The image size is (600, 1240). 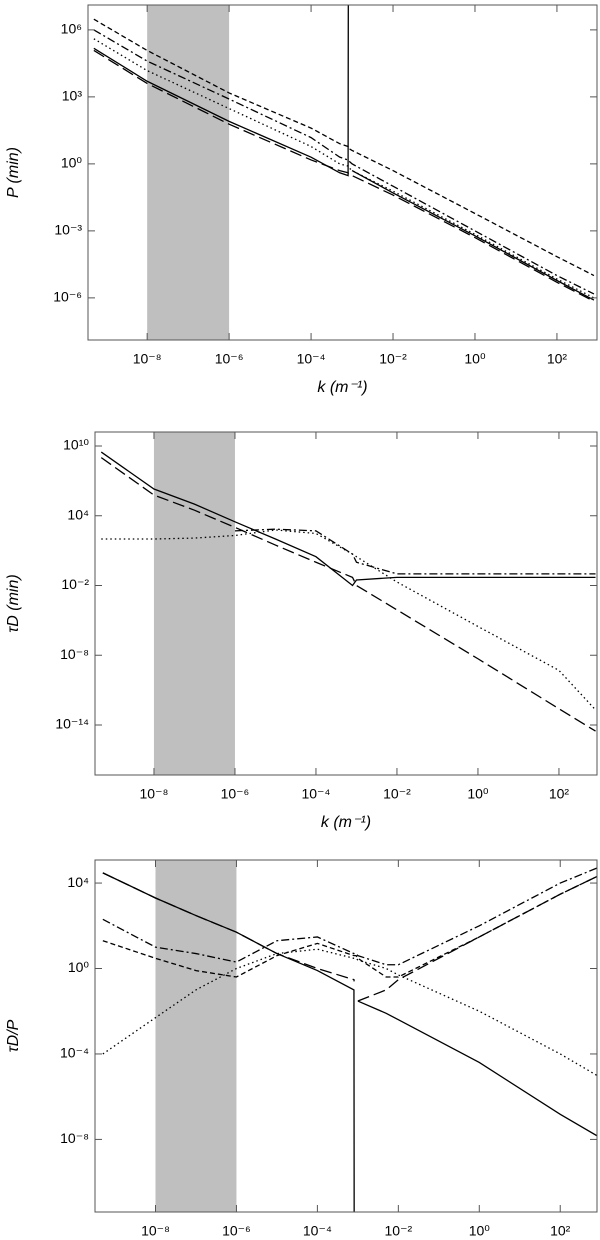 What do you see at coordinates (76, 445) in the screenshot?
I see `y-tick-label: 10¹⁰` at bounding box center [76, 445].